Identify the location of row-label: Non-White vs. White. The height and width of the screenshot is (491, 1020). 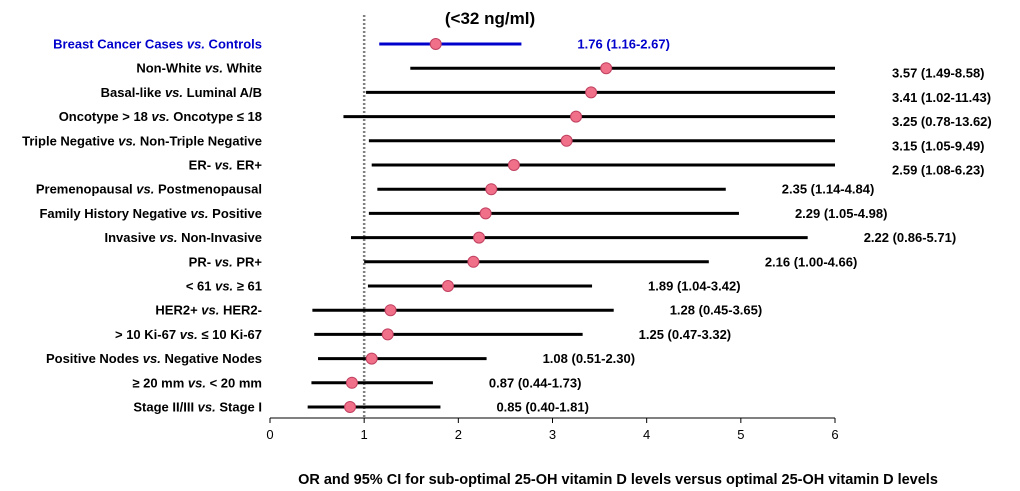
(199, 68).